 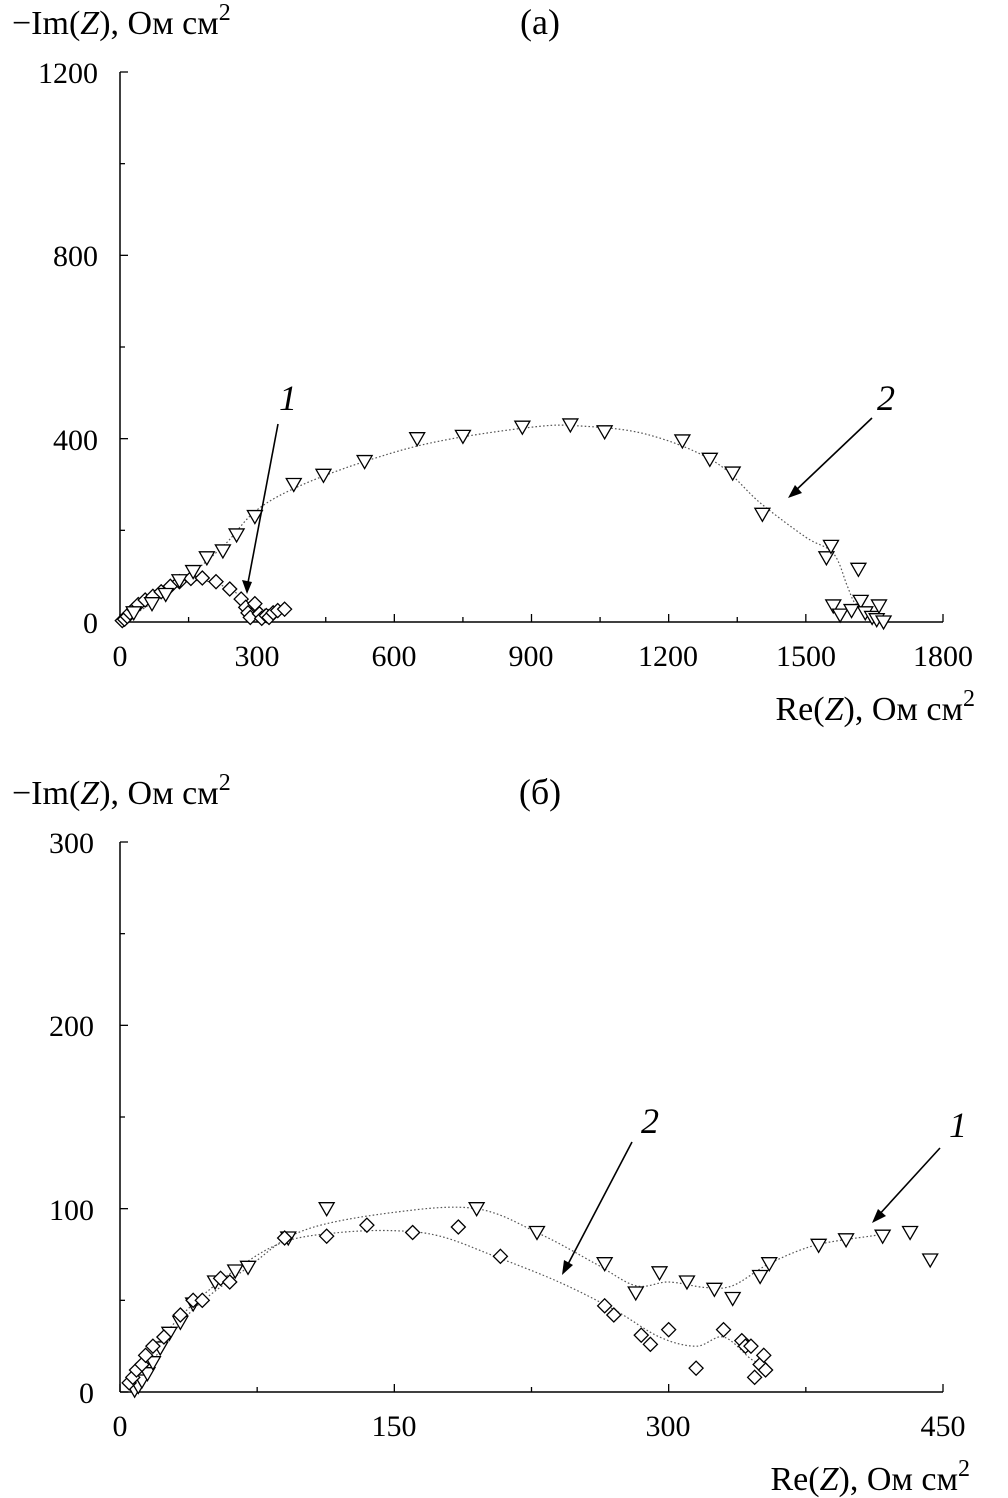 I want to click on x-tick-label: 600, so click(x=394, y=656).